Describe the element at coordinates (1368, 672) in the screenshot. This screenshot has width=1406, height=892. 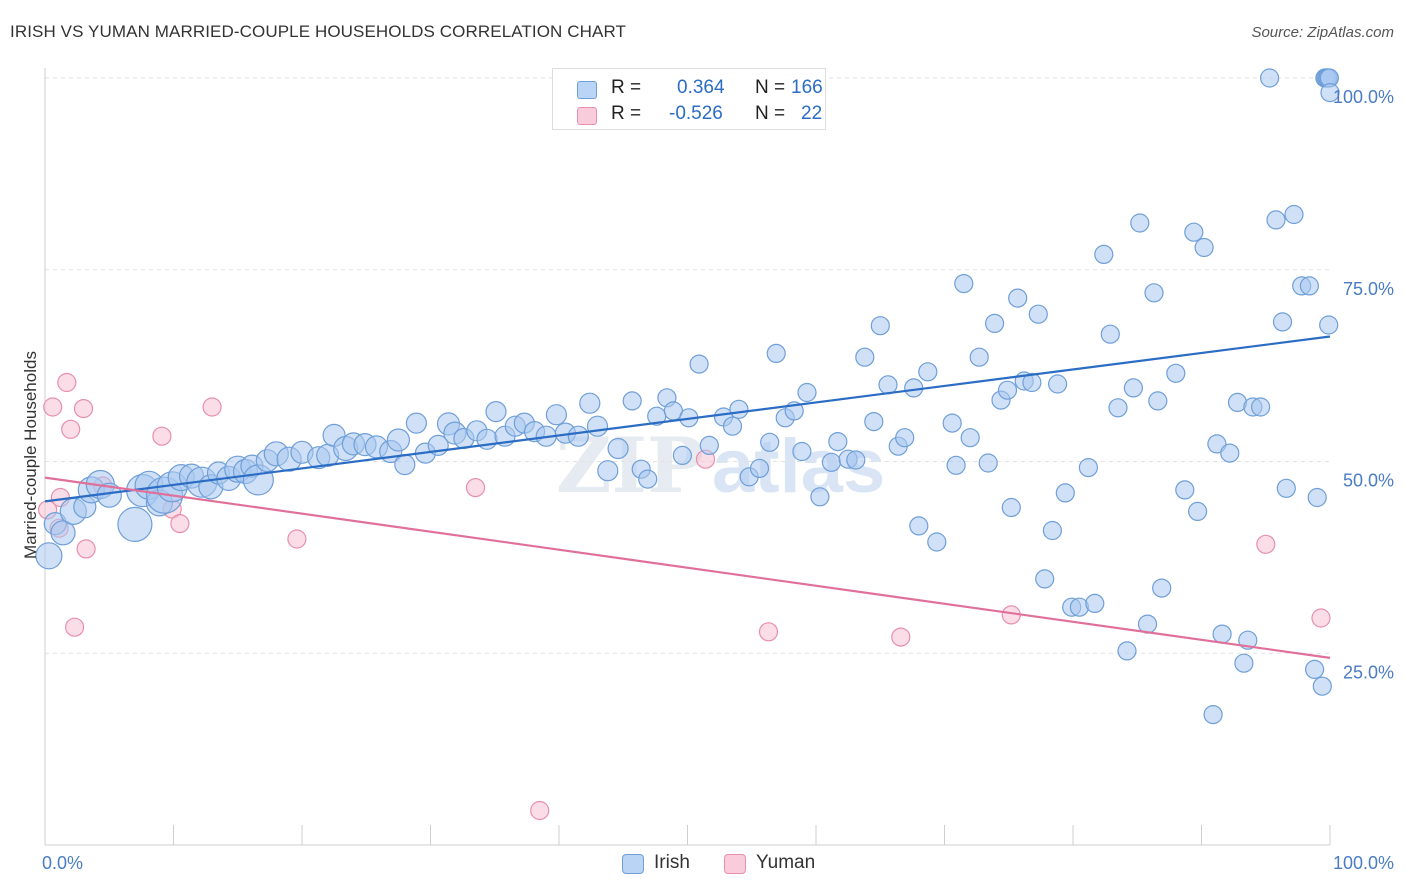
I see `y-tick-label-0: 25.0%` at that location.